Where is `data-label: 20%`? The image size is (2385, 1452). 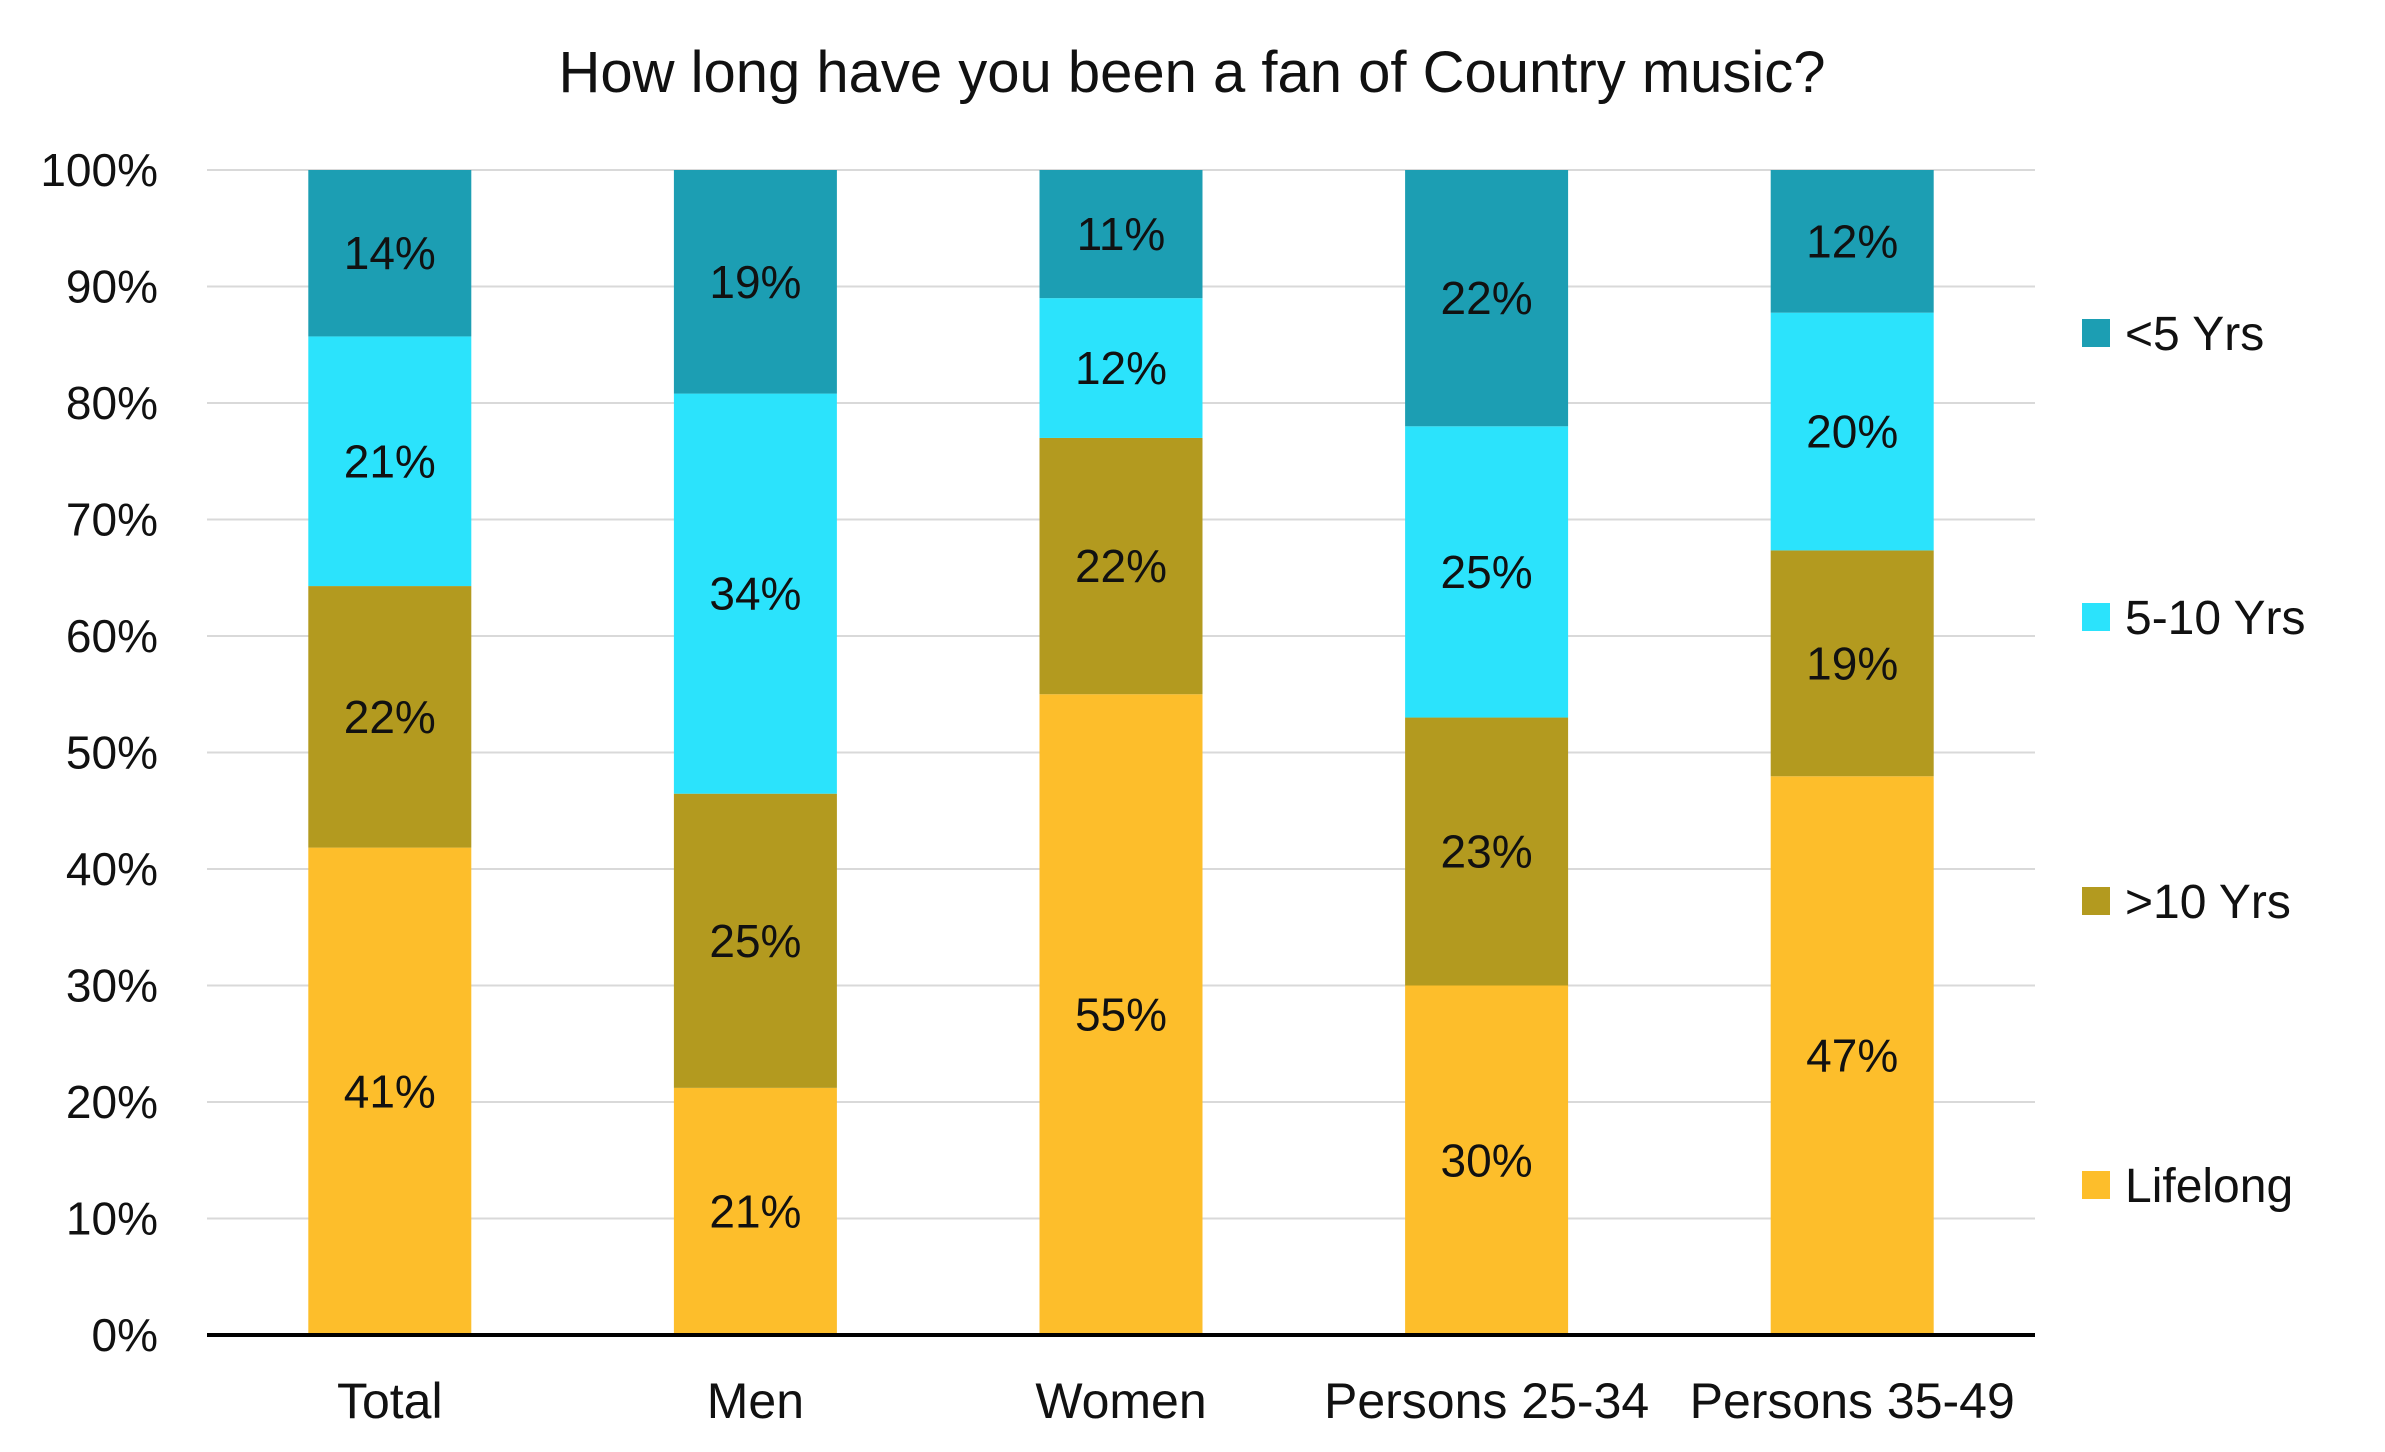 data-label: 20% is located at coordinates (1852, 432).